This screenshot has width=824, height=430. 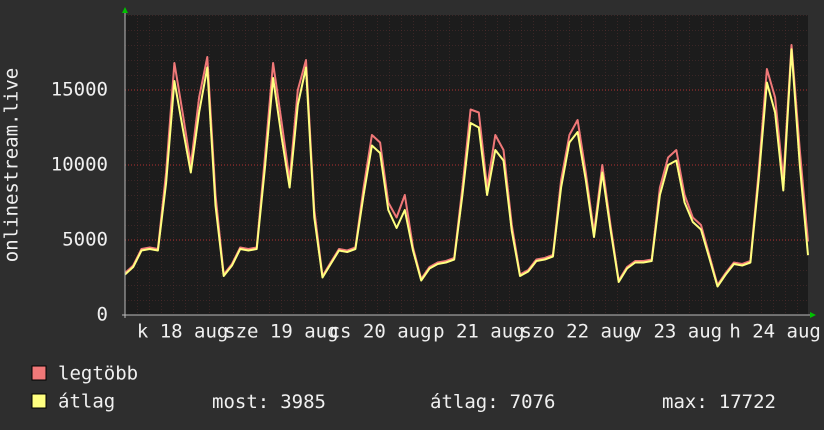 I want to click on stat-value: 3985, so click(x=303, y=402).